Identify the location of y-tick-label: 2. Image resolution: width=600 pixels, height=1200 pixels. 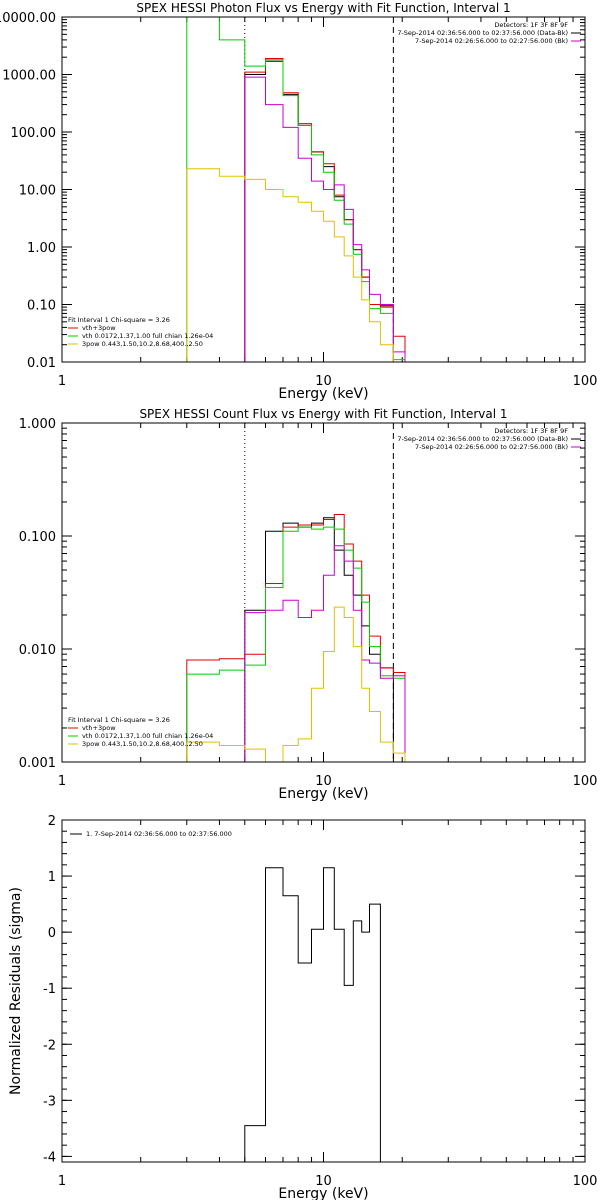
(52, 821).